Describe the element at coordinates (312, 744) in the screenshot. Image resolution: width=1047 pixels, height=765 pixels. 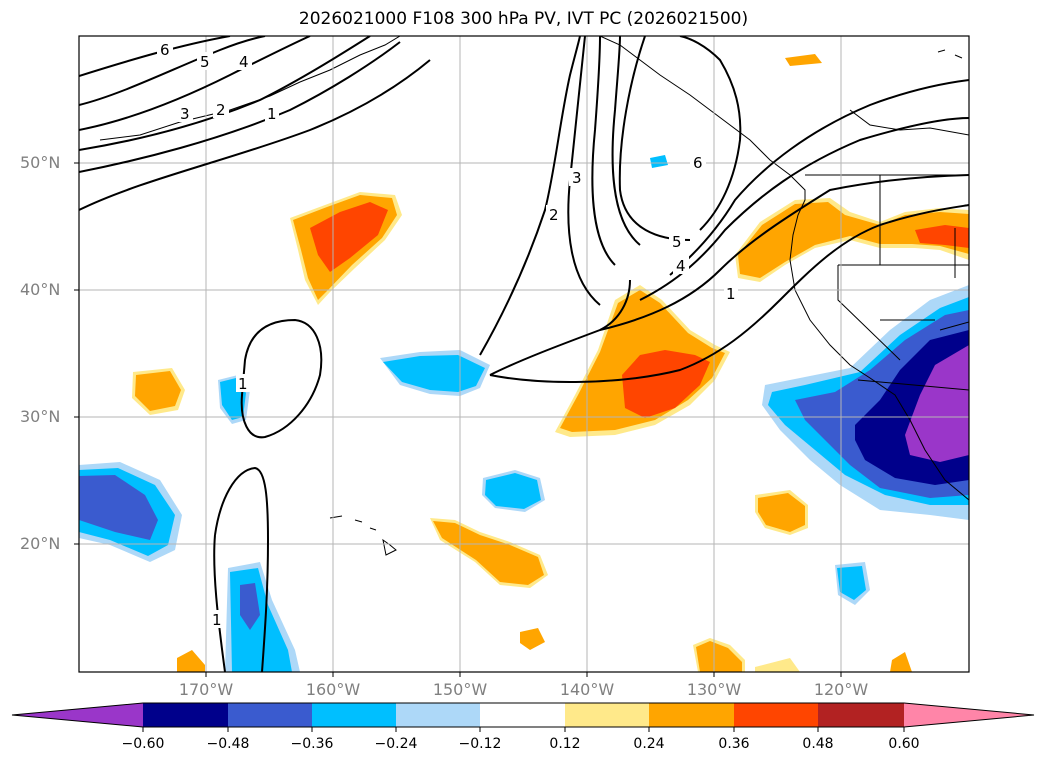
I see `colorbar-tick: −0.36` at that location.